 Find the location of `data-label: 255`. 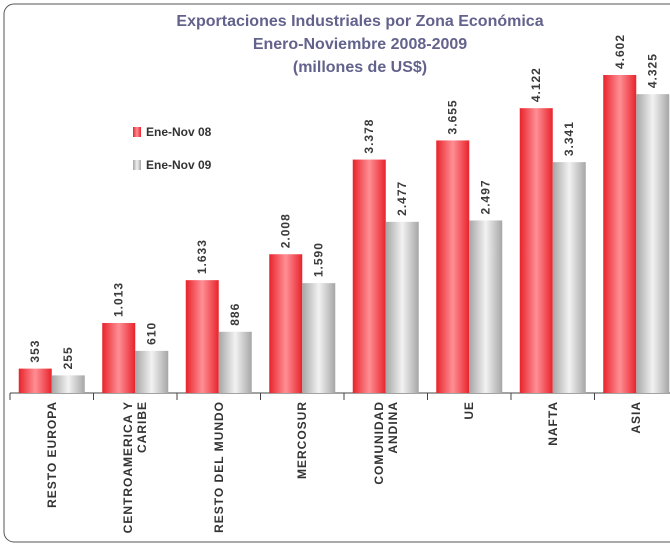

data-label: 255 is located at coordinates (68, 357).